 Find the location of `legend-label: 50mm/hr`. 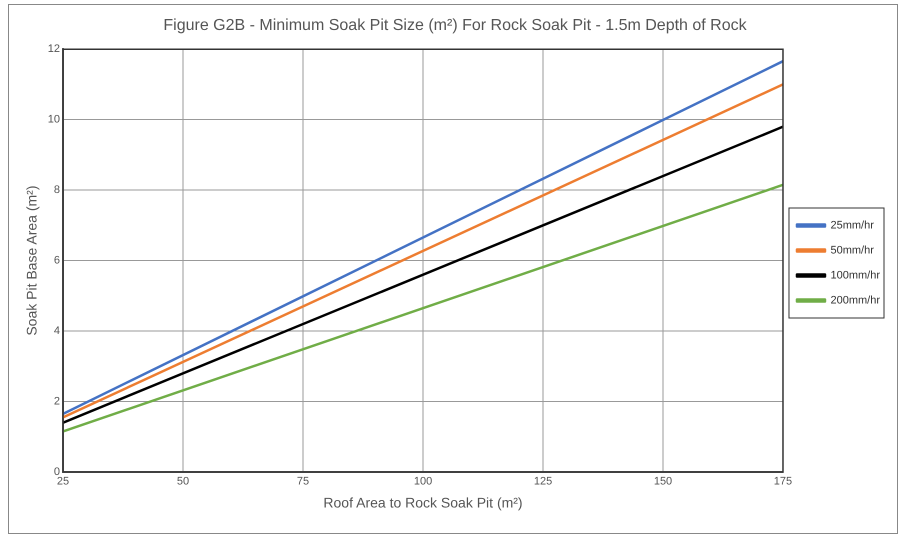

legend-label: 50mm/hr is located at coordinates (852, 250).